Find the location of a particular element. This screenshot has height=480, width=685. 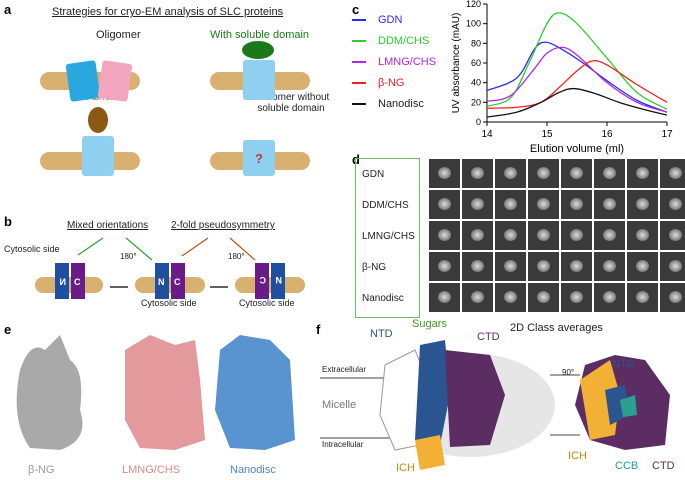

legend-item: β-NG is located at coordinates (378, 83).